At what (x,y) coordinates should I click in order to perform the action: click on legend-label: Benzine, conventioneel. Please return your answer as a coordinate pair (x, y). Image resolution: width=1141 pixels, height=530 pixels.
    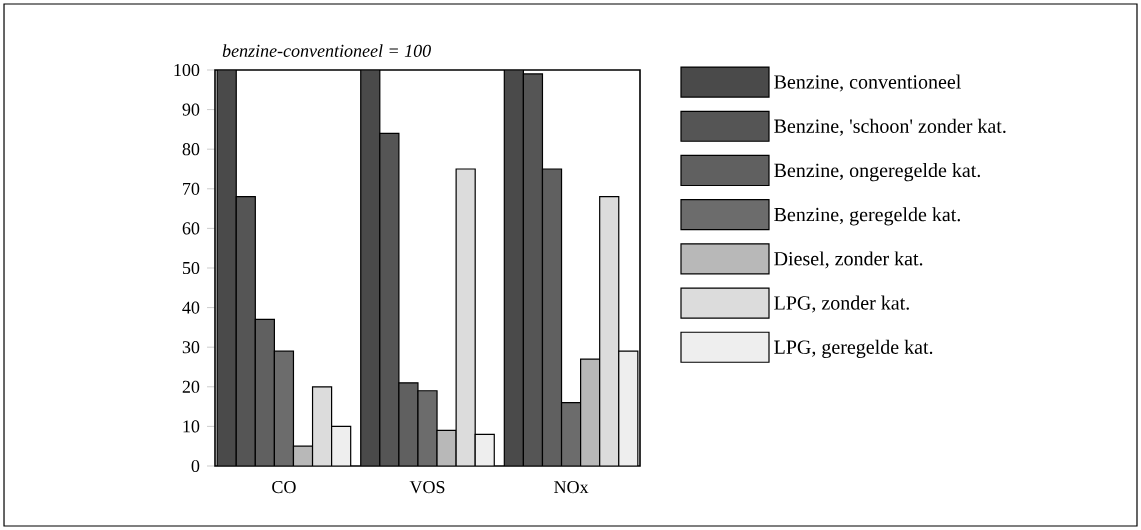
    Looking at the image, I should click on (867, 83).